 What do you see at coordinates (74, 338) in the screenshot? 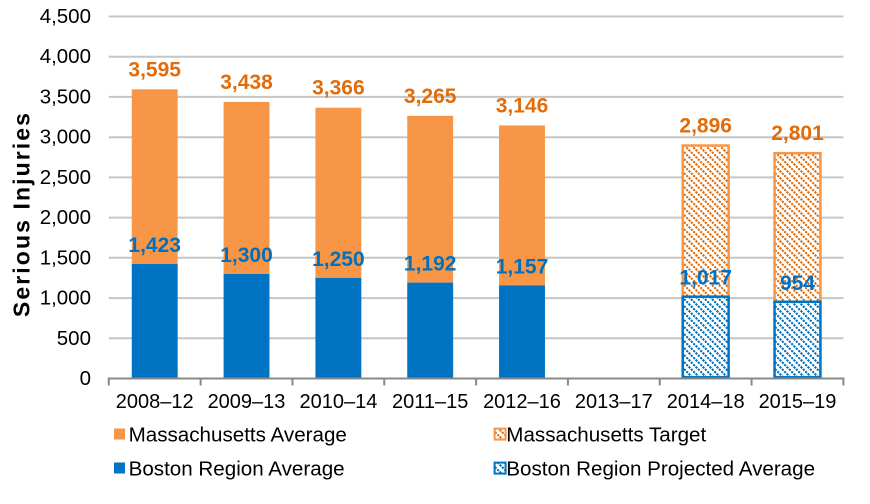
I see `svg-text: 500` at bounding box center [74, 338].